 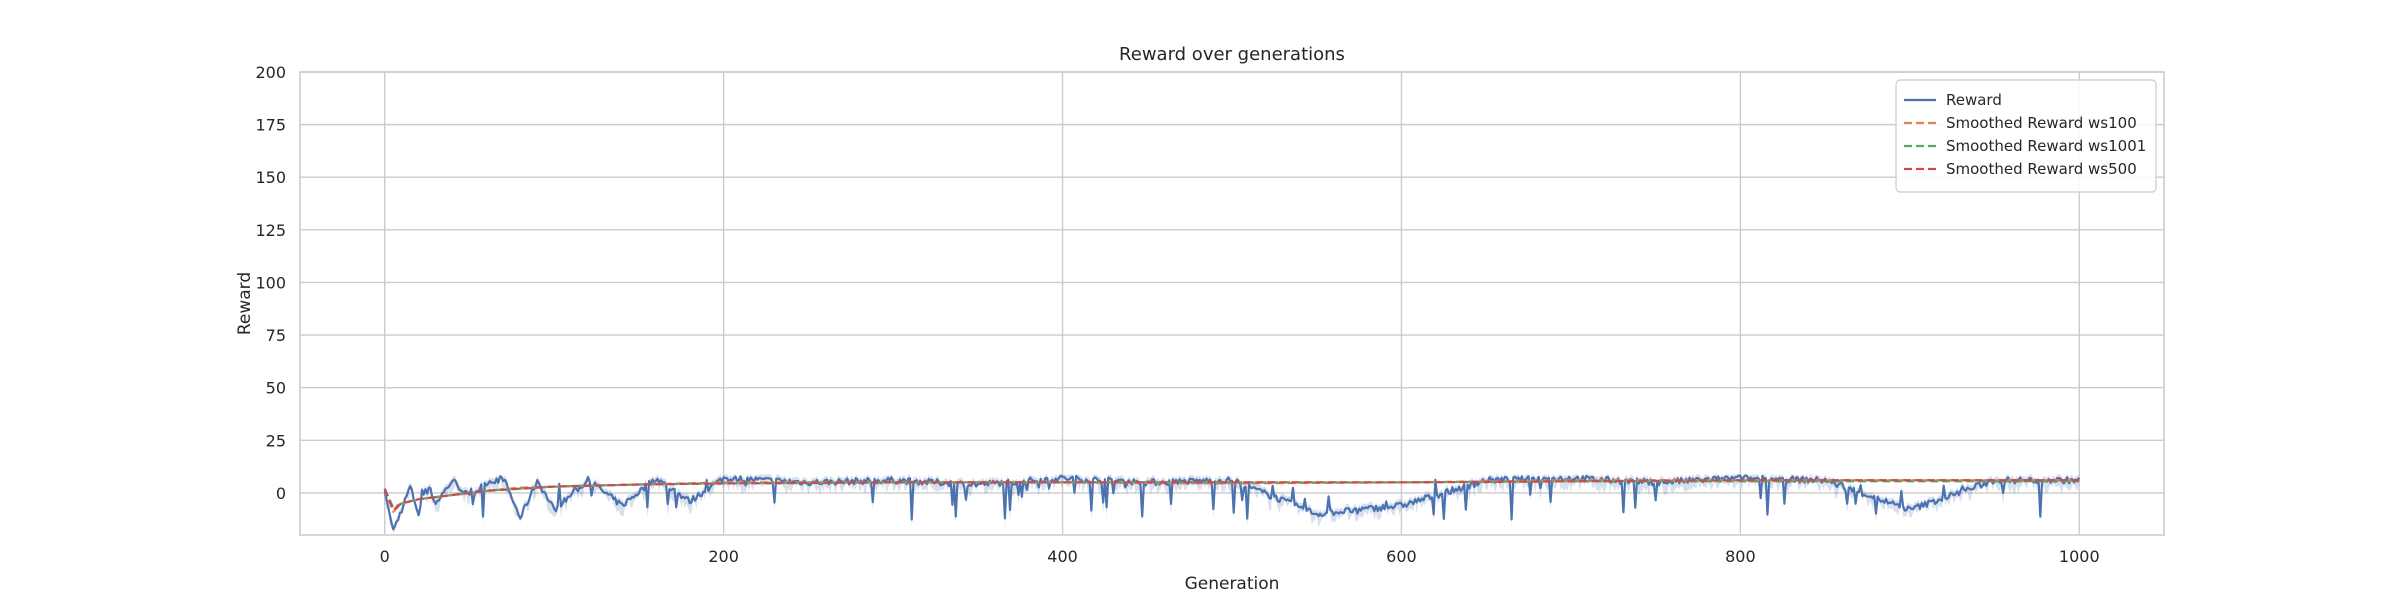 What do you see at coordinates (276, 440) in the screenshot?
I see `y-tick-label: 25` at bounding box center [276, 440].